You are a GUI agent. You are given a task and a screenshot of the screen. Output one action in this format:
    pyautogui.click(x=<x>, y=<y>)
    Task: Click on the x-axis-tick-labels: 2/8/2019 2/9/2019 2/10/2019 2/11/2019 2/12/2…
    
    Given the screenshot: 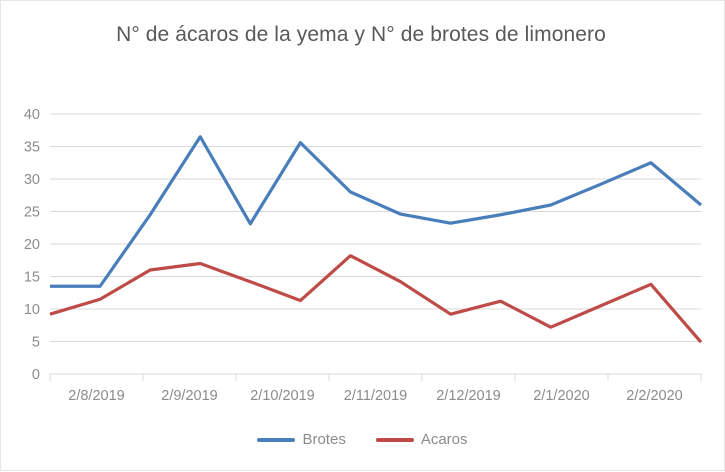 What is the action you would take?
    pyautogui.click(x=375, y=396)
    